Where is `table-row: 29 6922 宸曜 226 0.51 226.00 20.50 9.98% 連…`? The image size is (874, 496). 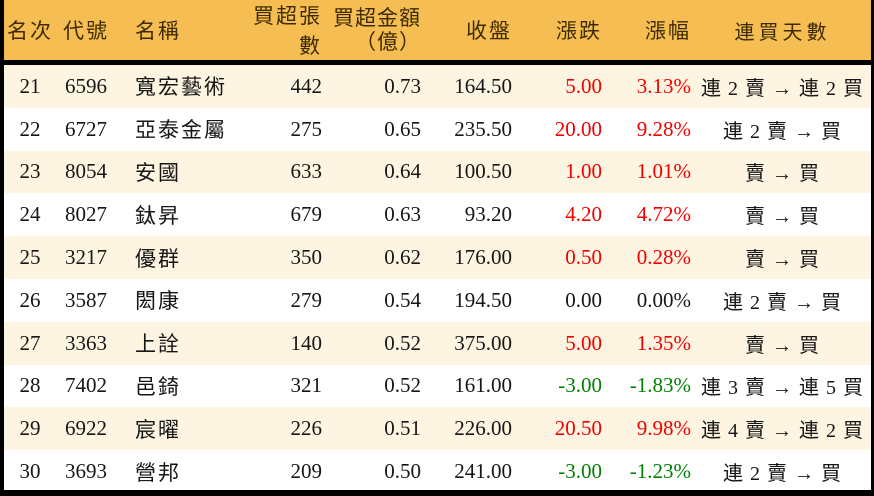 table-row: 29 6922 宸曜 226 0.51 226.00 20.50 9.98% 連… is located at coordinates (437, 429).